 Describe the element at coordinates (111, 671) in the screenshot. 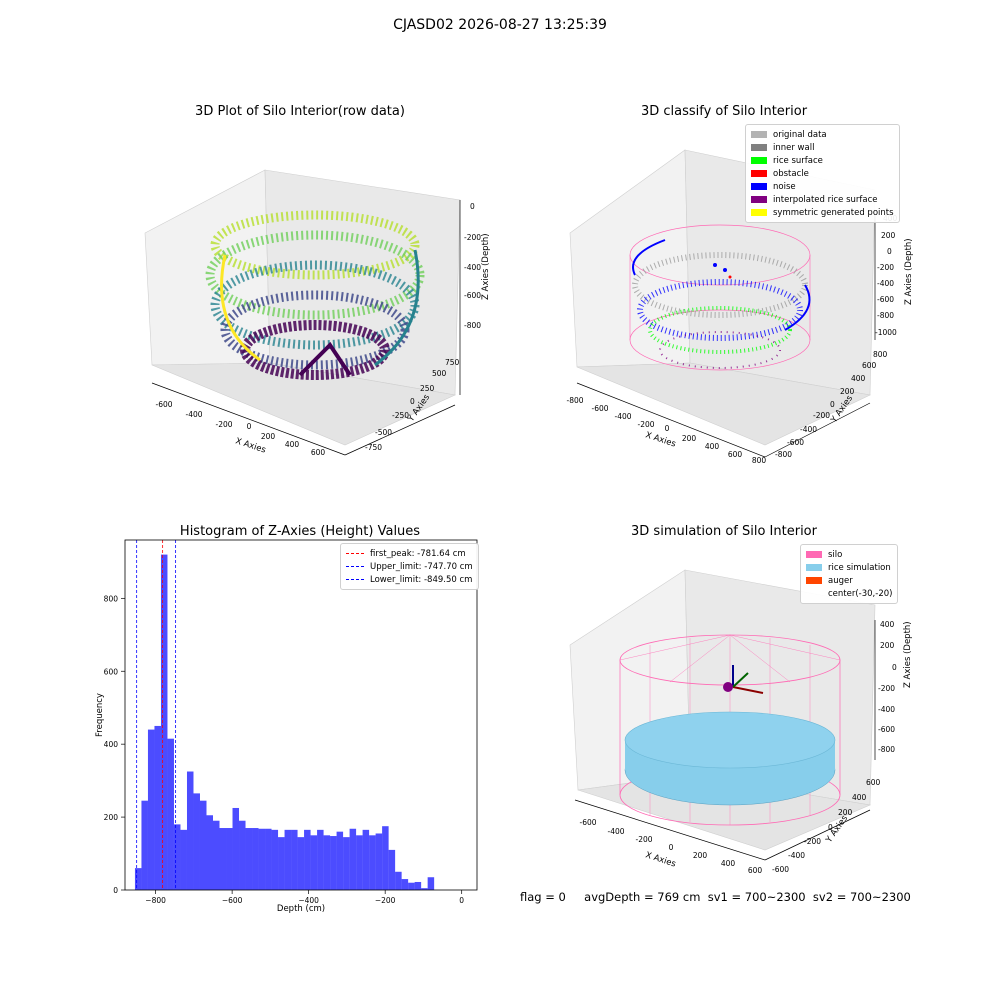

I see `y-tick-label: 600` at that location.